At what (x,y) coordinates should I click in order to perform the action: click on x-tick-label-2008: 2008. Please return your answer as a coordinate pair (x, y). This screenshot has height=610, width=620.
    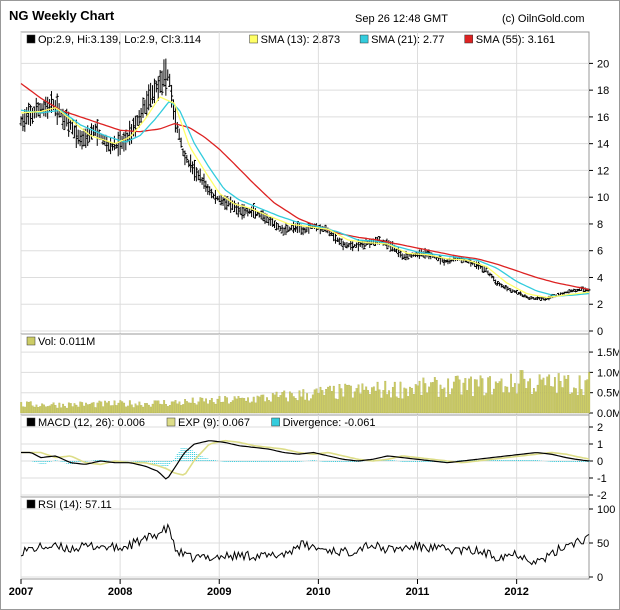
    Looking at the image, I should click on (120, 592).